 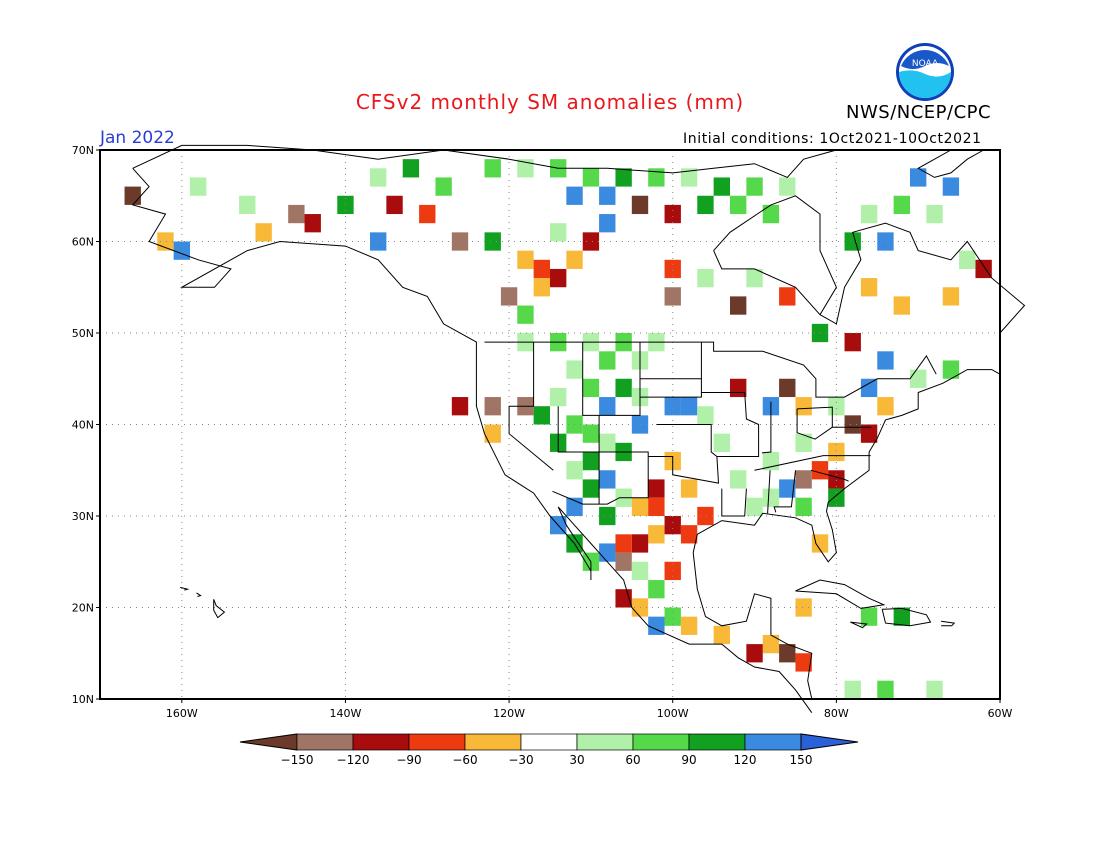 What do you see at coordinates (83, 699) in the screenshot?
I see `lat-tick-label: 10N` at bounding box center [83, 699].